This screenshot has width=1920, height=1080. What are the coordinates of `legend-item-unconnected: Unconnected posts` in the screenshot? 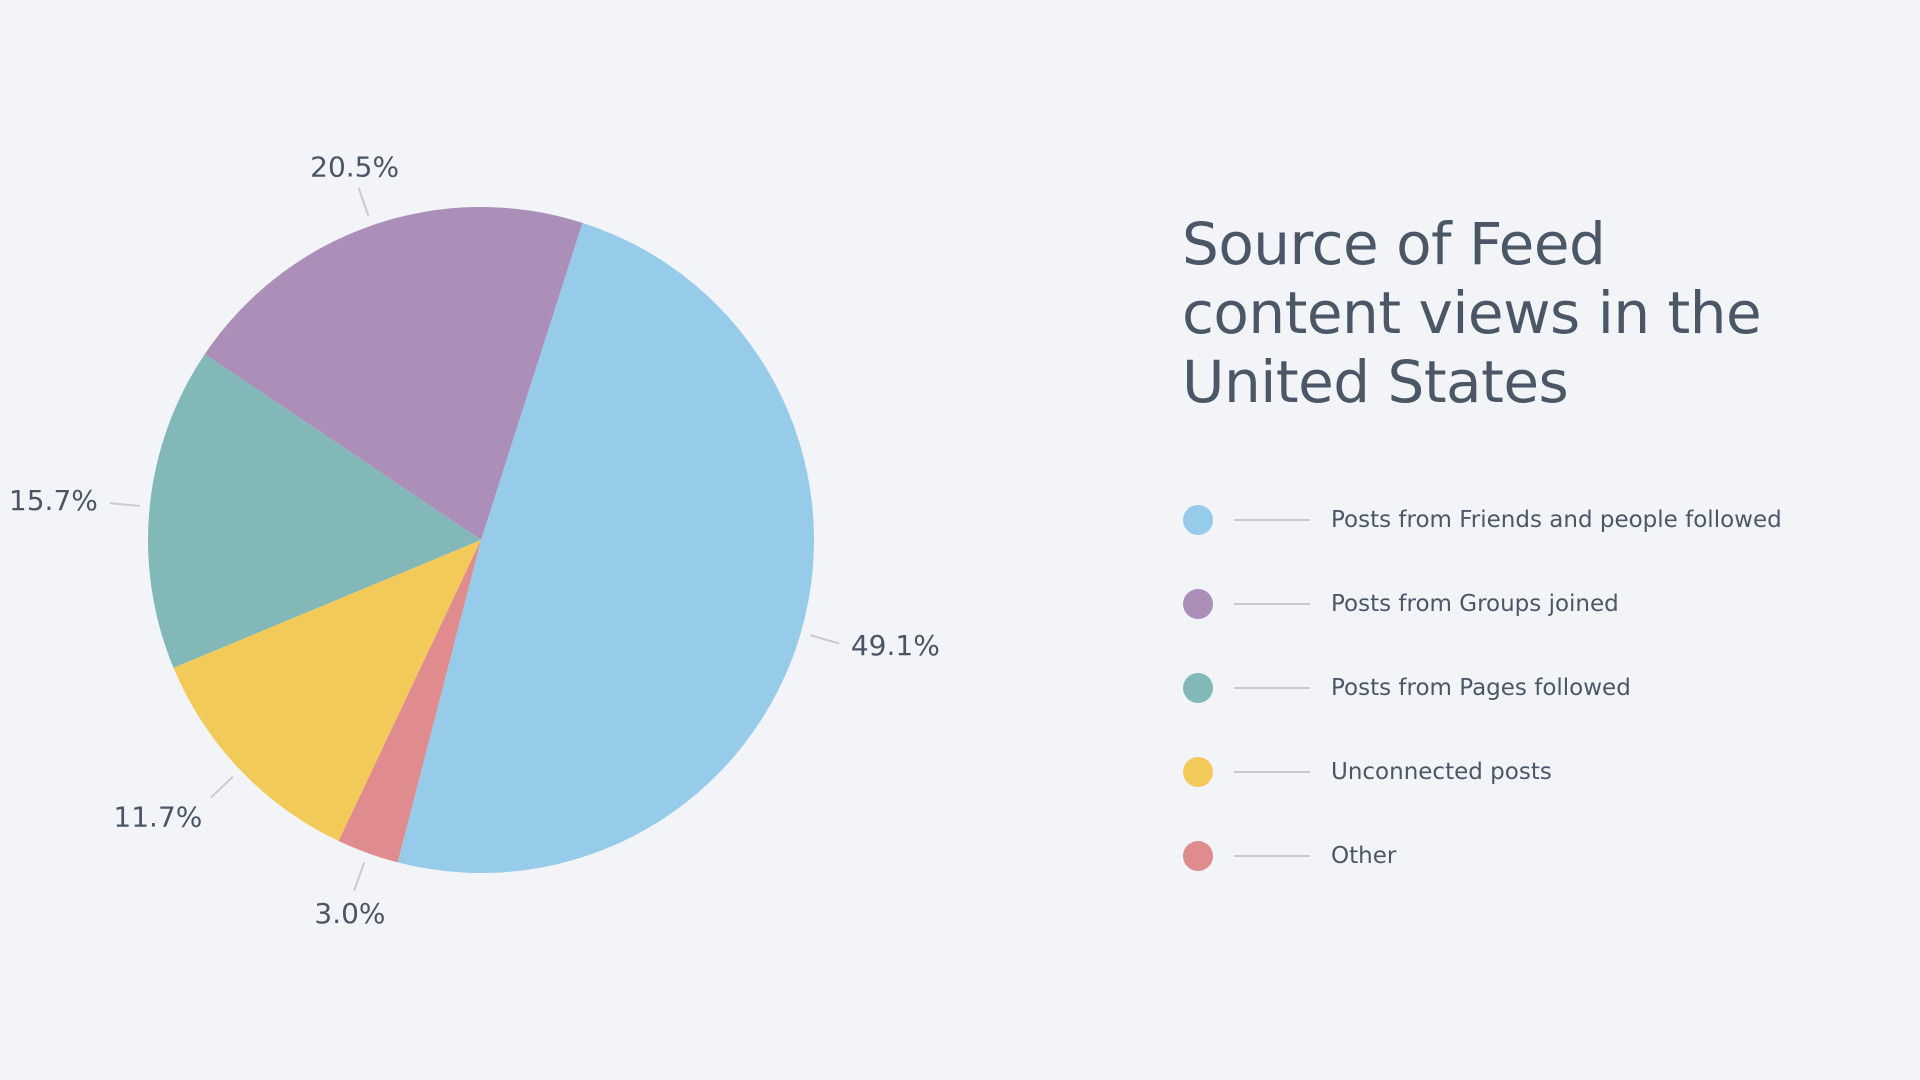 It's located at (1532, 782).